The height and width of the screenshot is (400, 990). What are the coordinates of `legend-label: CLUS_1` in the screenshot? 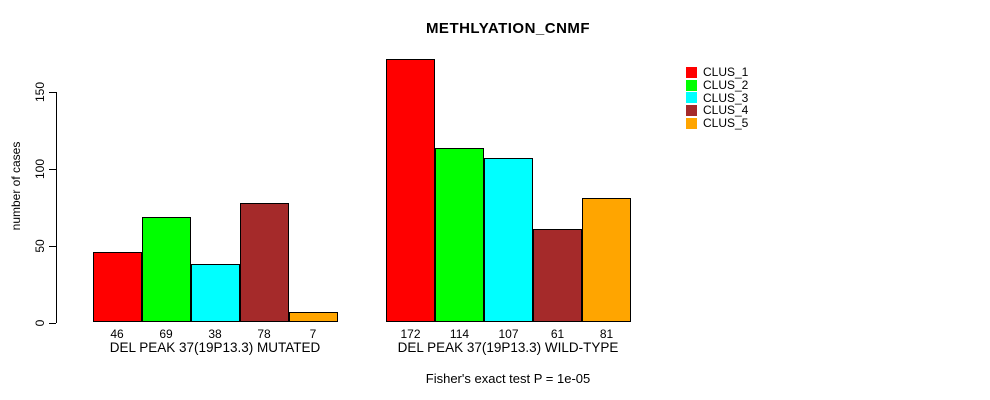 It's located at (726, 72).